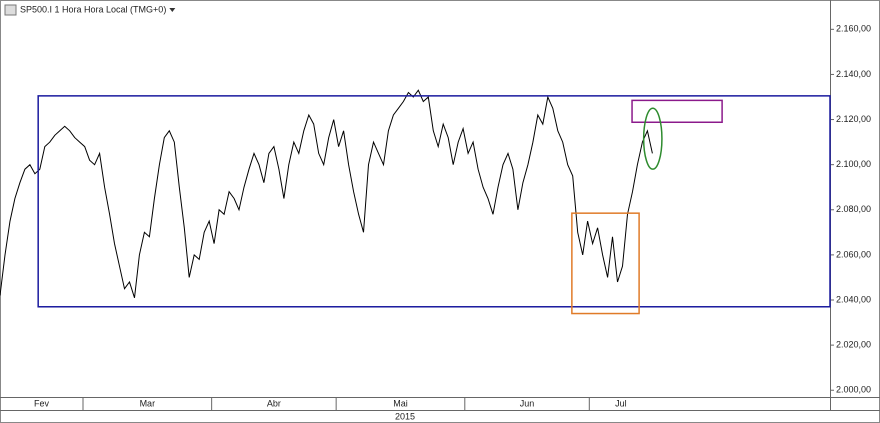  I want to click on y-tick-label: 2.160,00, so click(853, 29).